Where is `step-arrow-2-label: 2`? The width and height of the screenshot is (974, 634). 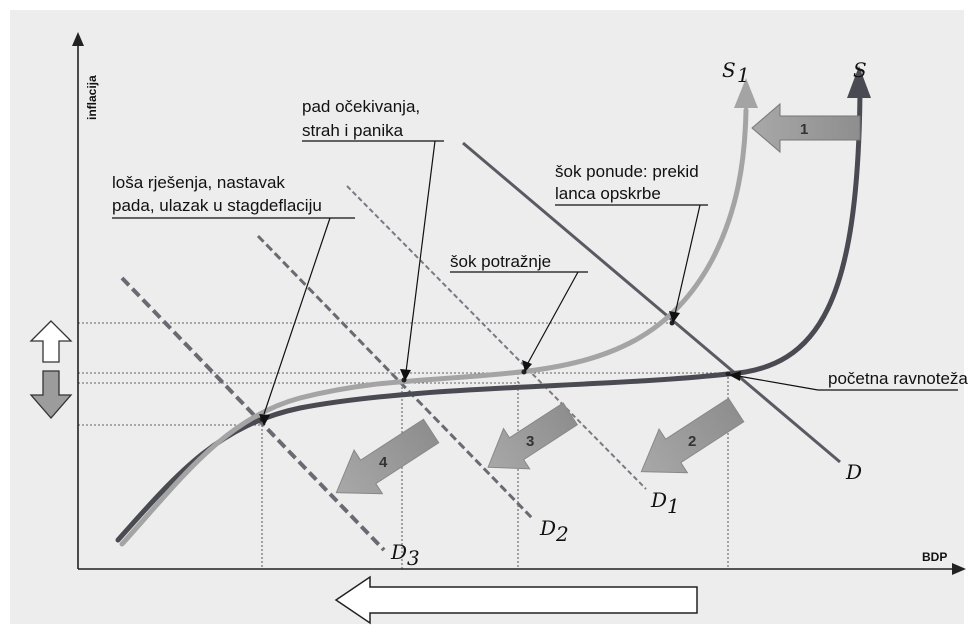 step-arrow-2-label: 2 is located at coordinates (692, 441).